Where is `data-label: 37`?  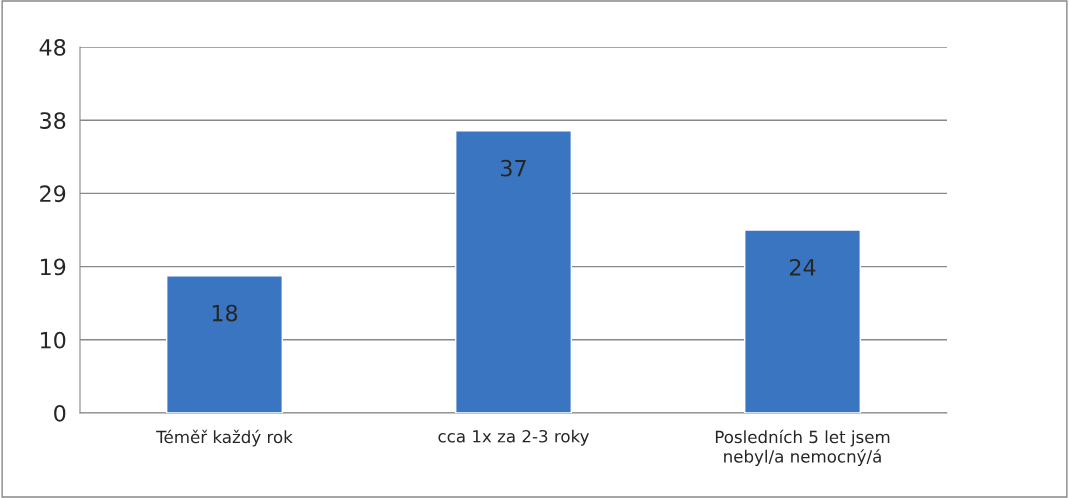 data-label: 37 is located at coordinates (513, 168).